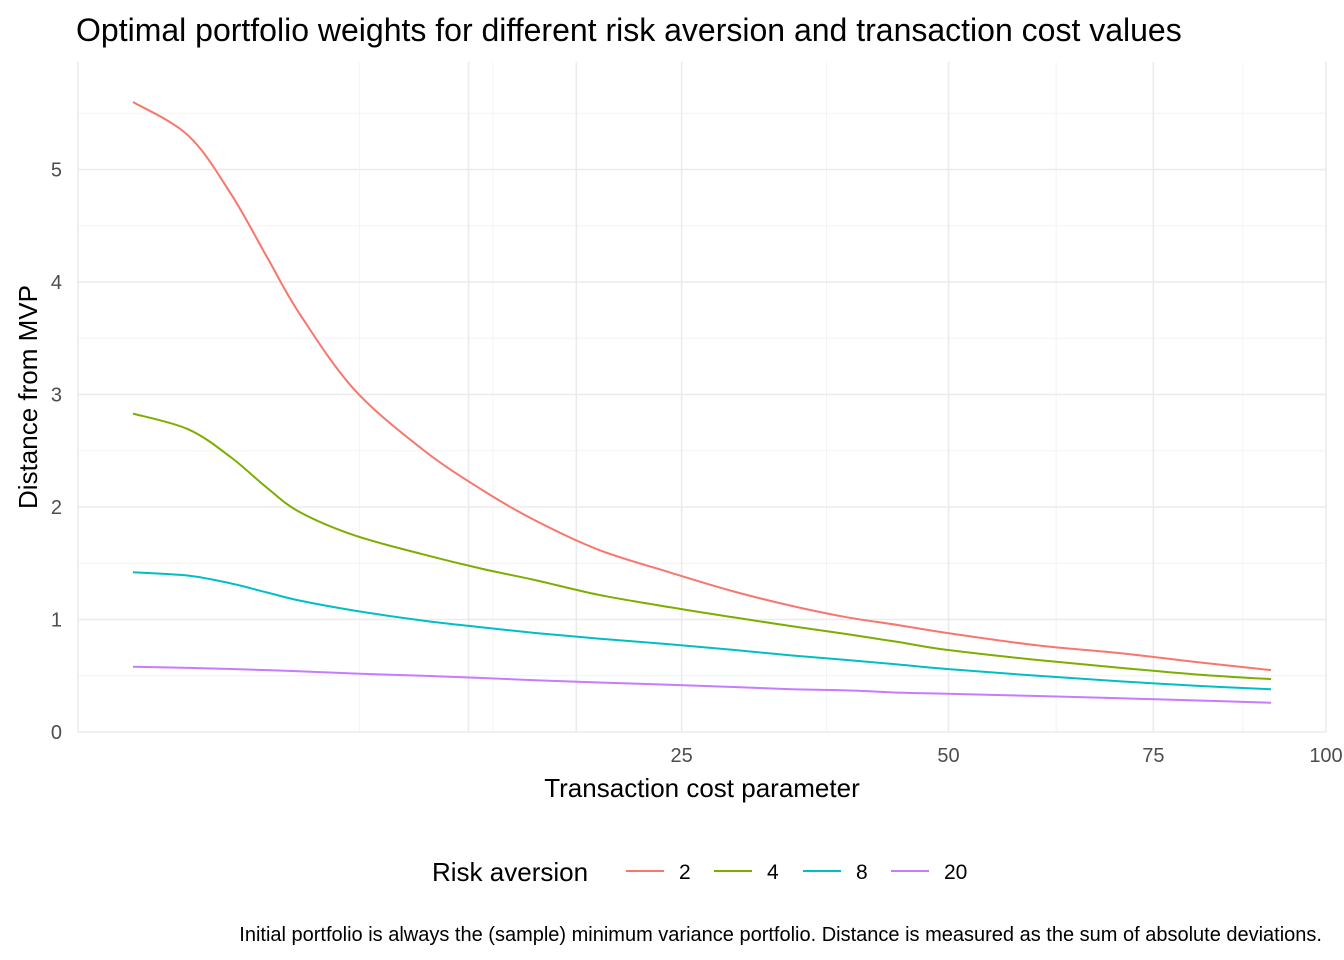  What do you see at coordinates (796, 872) in the screenshot?
I see `legend-items: 2 4 8 20` at bounding box center [796, 872].